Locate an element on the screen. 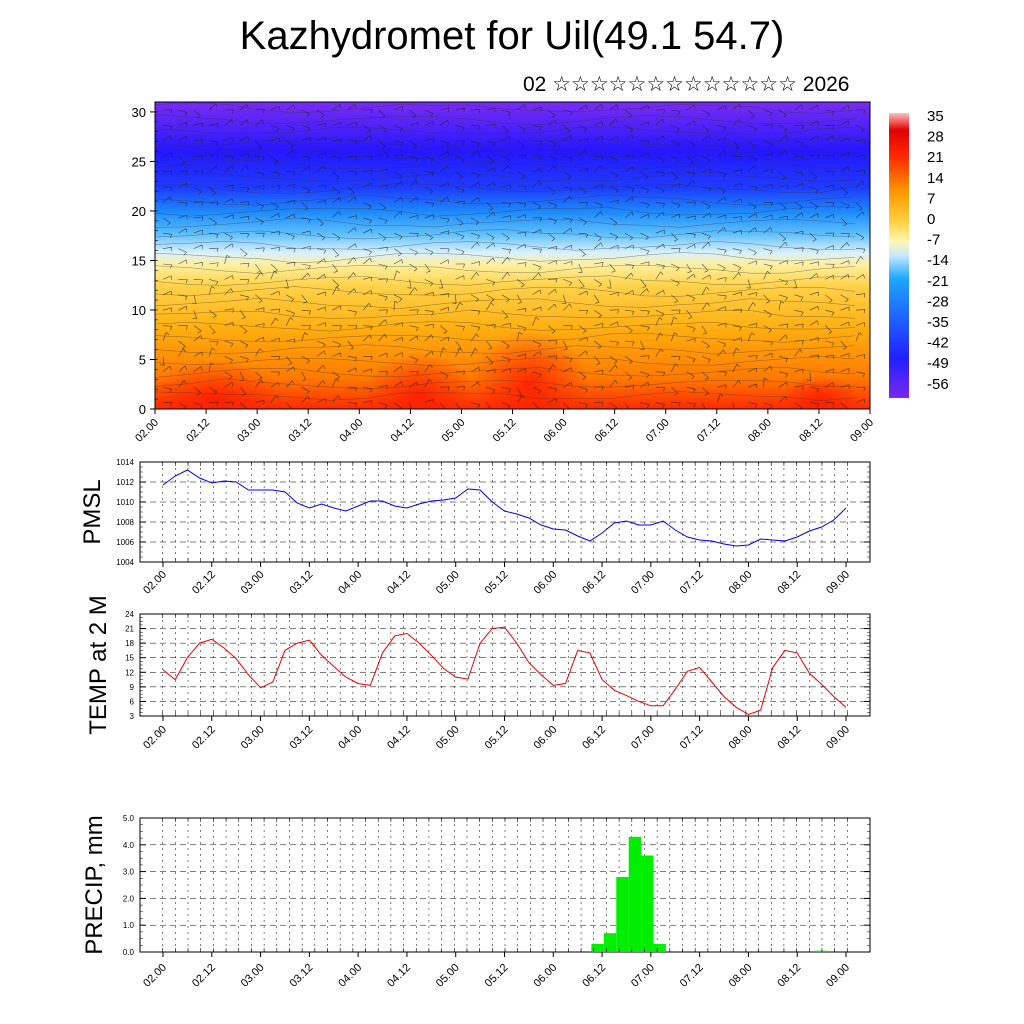 The image size is (1024, 1024). colorbar-label: -14 is located at coordinates (938, 260).